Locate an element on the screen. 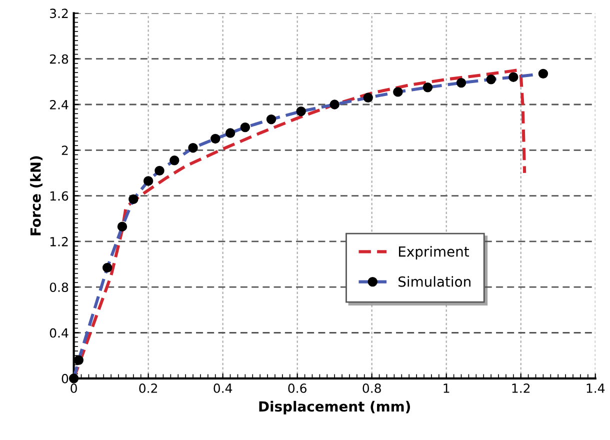  y-tick-label: 2 is located at coordinates (65, 150).